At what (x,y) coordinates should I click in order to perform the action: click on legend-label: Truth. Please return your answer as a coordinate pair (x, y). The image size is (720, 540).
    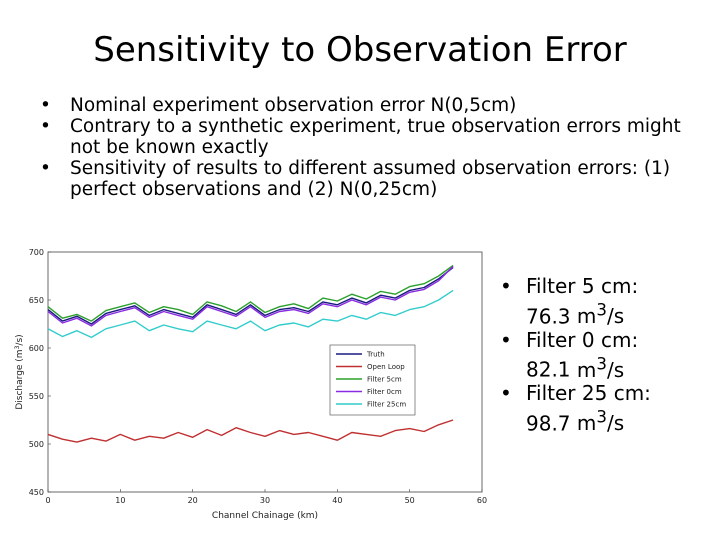
    Looking at the image, I should click on (375, 355).